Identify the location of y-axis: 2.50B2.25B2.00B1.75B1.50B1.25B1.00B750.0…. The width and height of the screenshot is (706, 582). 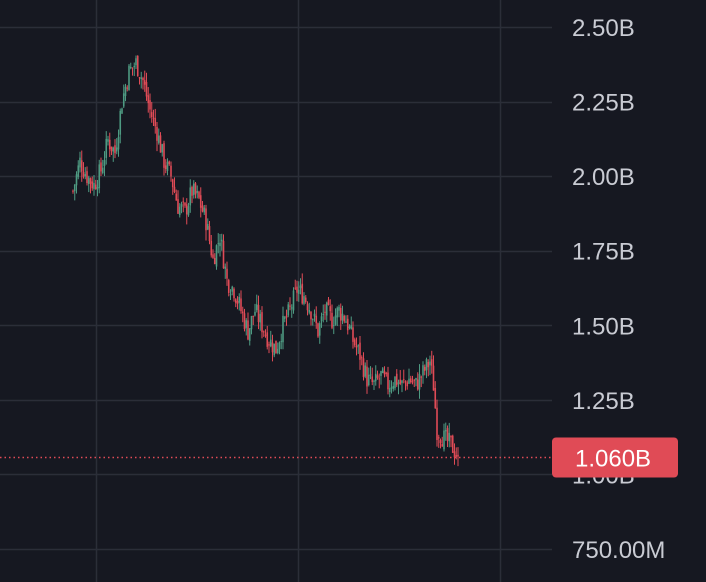
(618, 289).